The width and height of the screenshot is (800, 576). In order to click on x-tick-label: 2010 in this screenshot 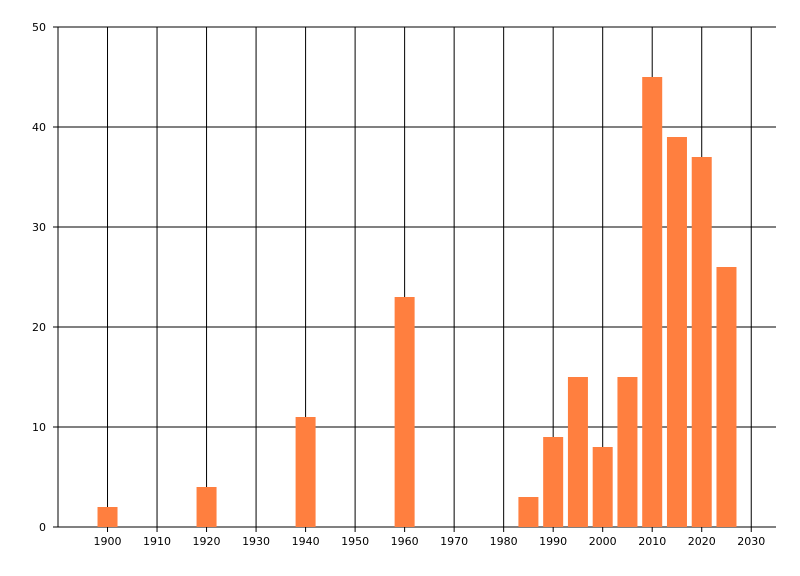, I will do `click(652, 541)`.